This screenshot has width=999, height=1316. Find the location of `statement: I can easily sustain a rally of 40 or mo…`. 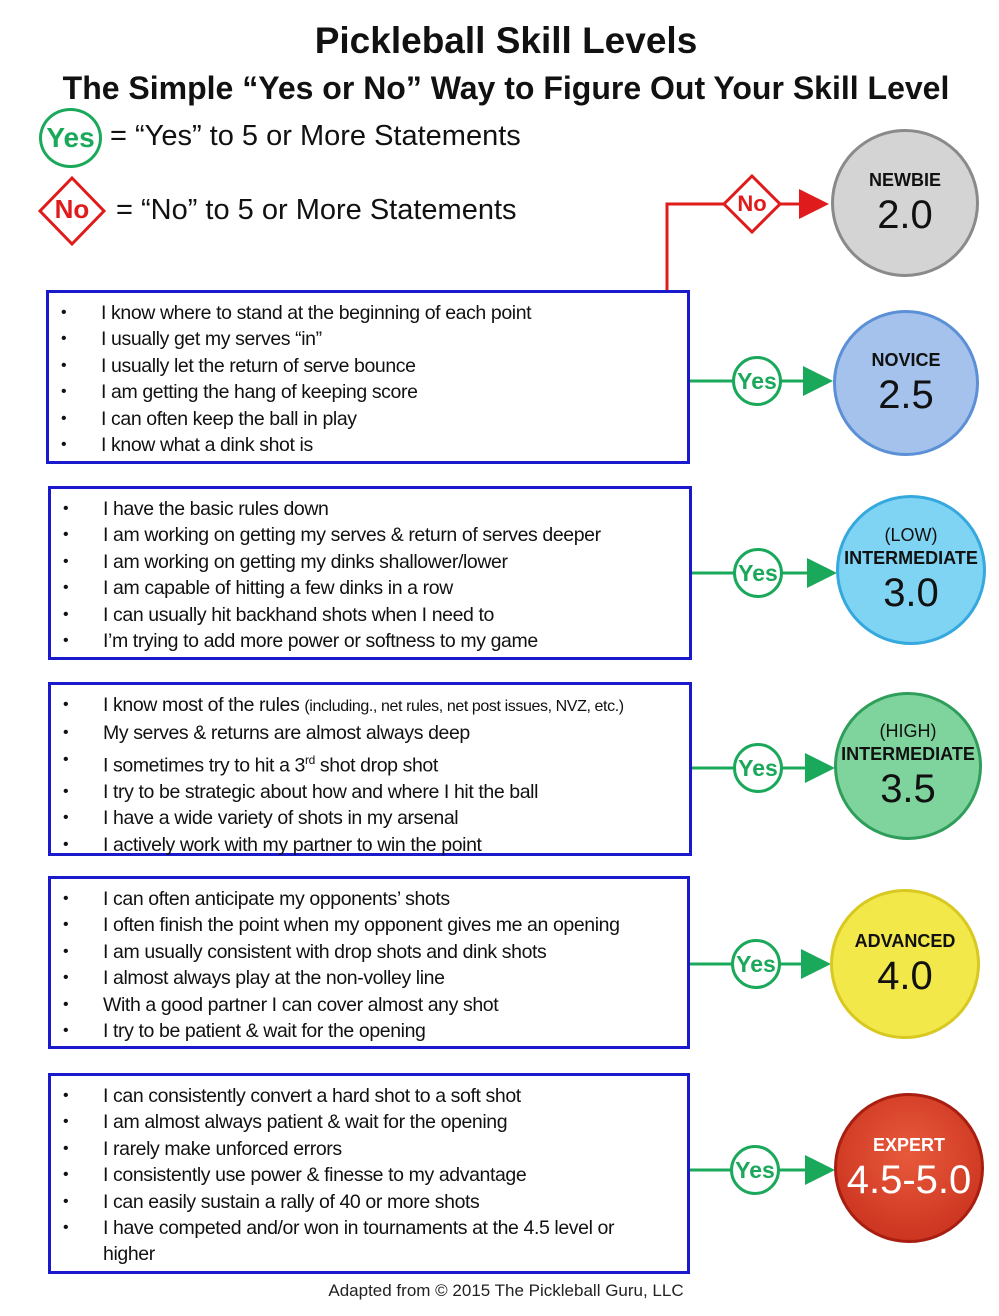

statement: I can easily sustain a rally of 40 or mo… is located at coordinates (349, 1202).